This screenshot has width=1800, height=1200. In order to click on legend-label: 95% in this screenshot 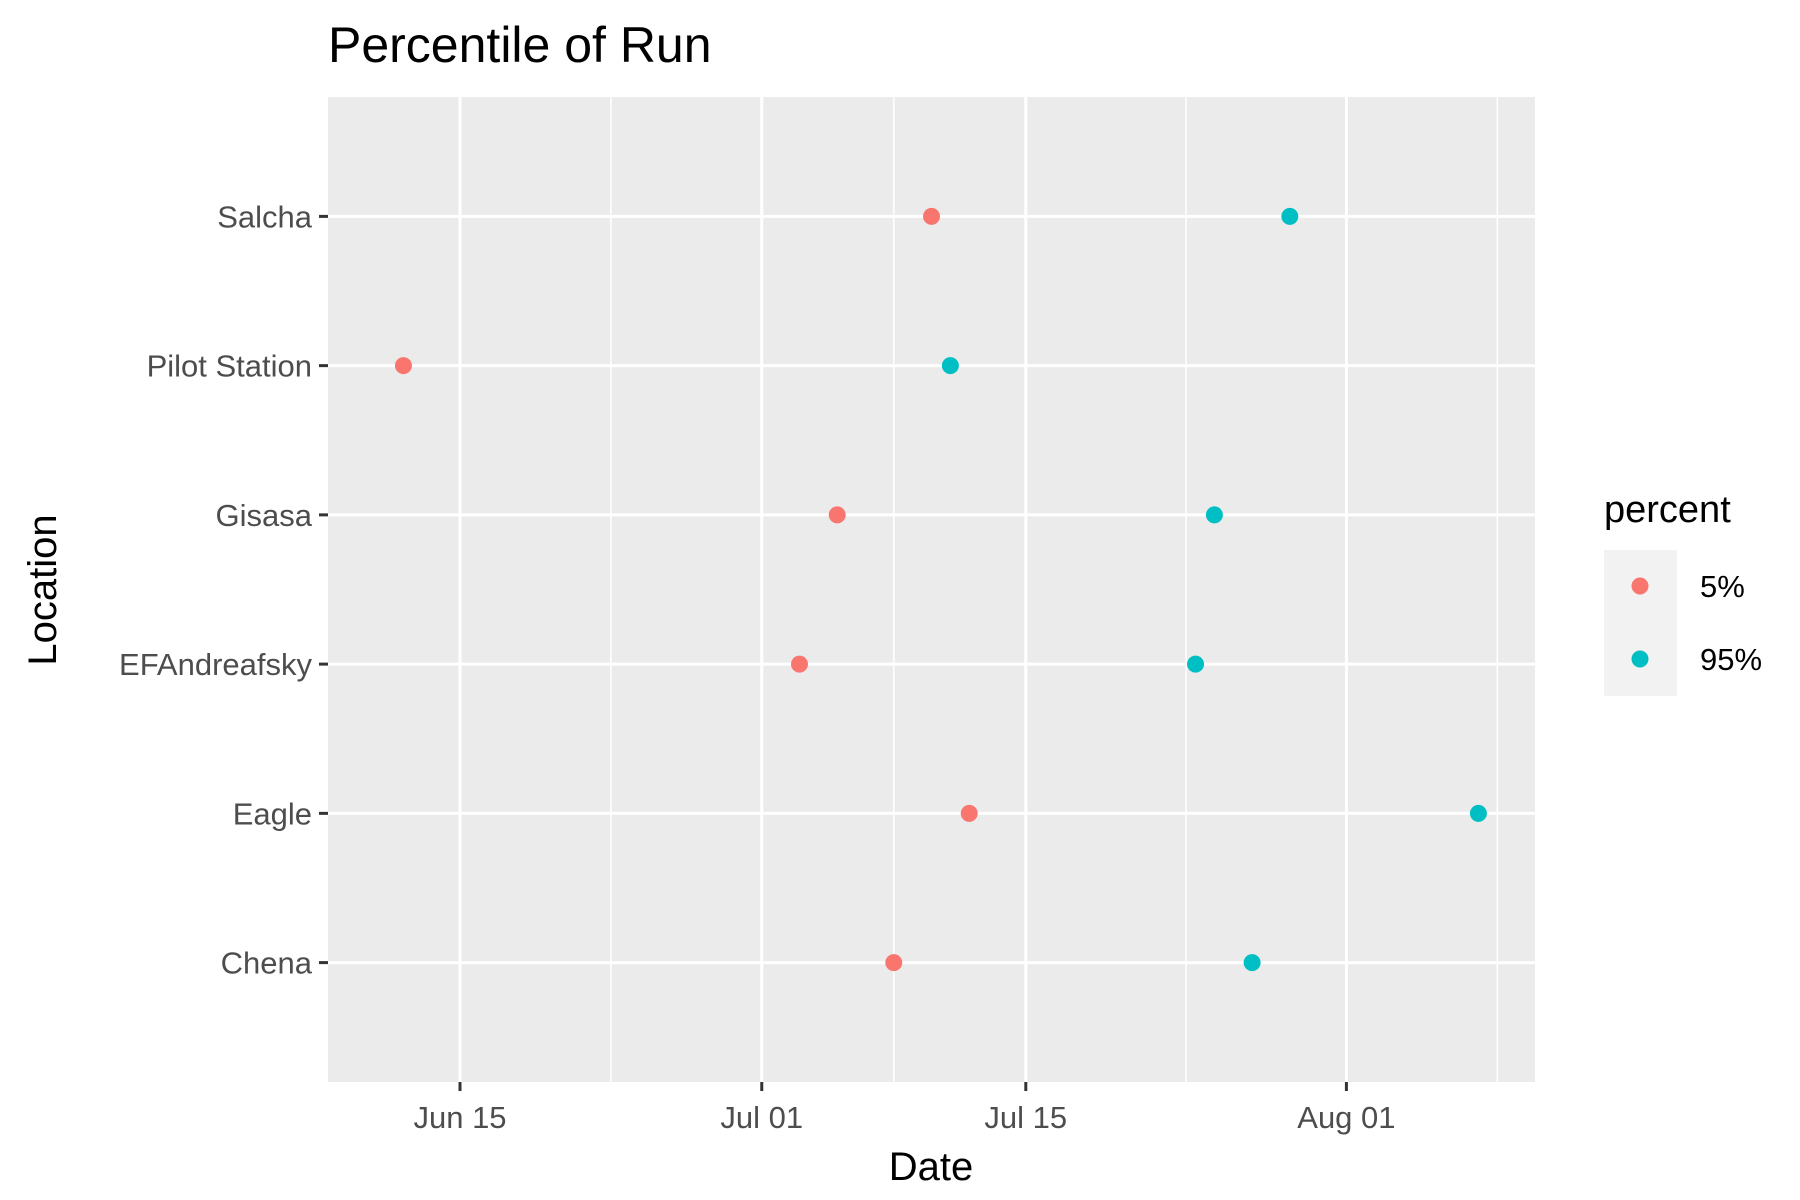, I will do `click(1731, 659)`.